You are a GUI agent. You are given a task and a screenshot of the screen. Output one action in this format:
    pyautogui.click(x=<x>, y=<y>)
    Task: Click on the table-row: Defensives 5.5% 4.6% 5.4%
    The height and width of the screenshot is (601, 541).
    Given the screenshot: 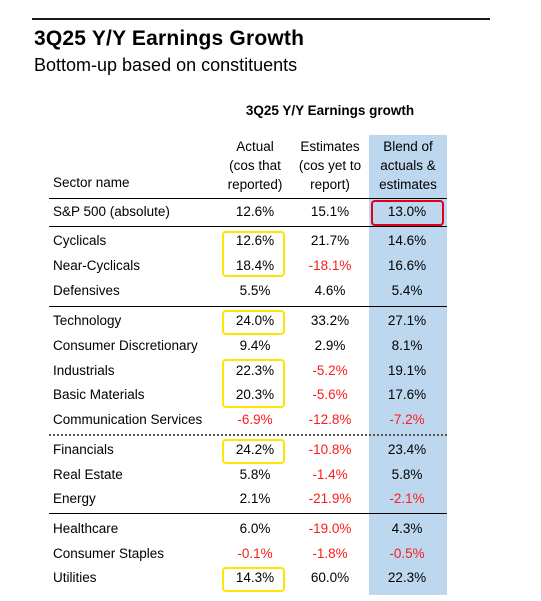 What is the action you would take?
    pyautogui.click(x=270, y=292)
    